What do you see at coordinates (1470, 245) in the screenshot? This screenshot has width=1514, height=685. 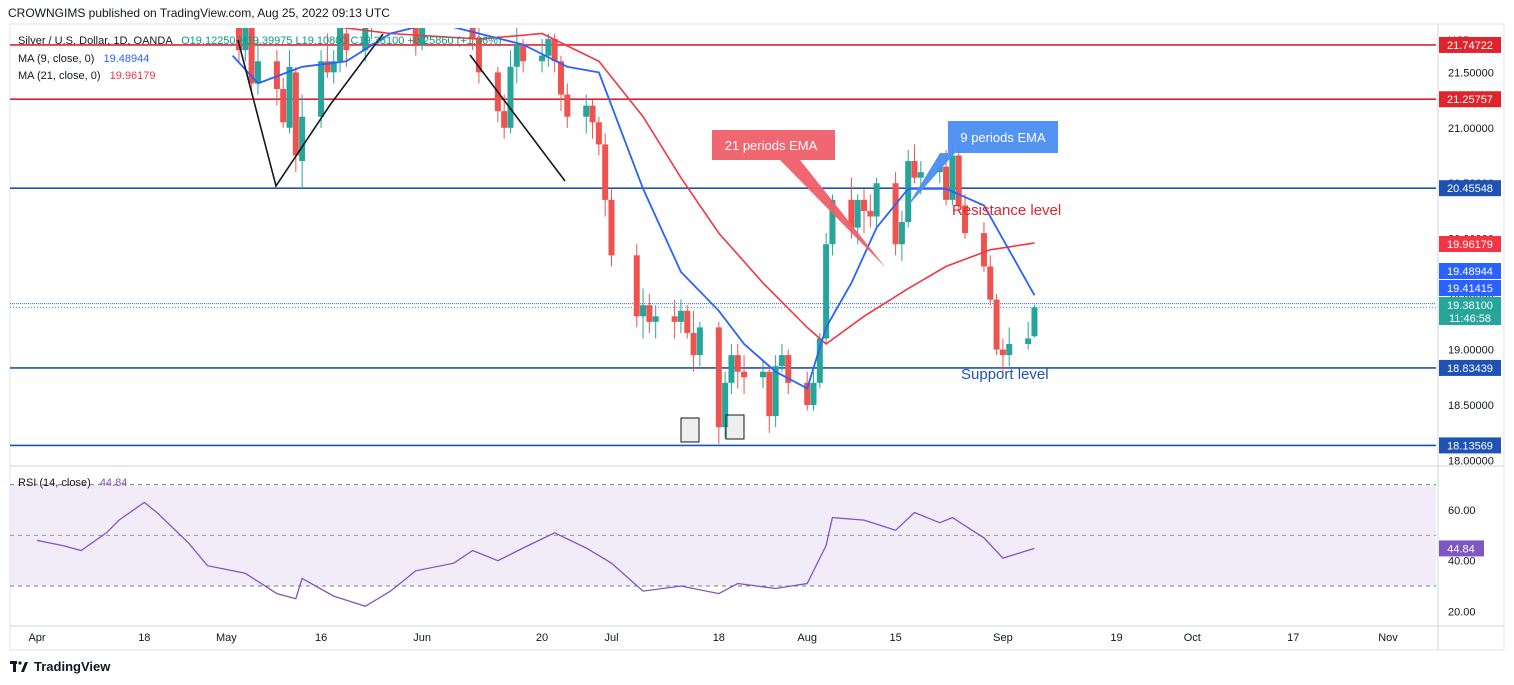 I see `price-tag-label: 19.96179` at bounding box center [1470, 245].